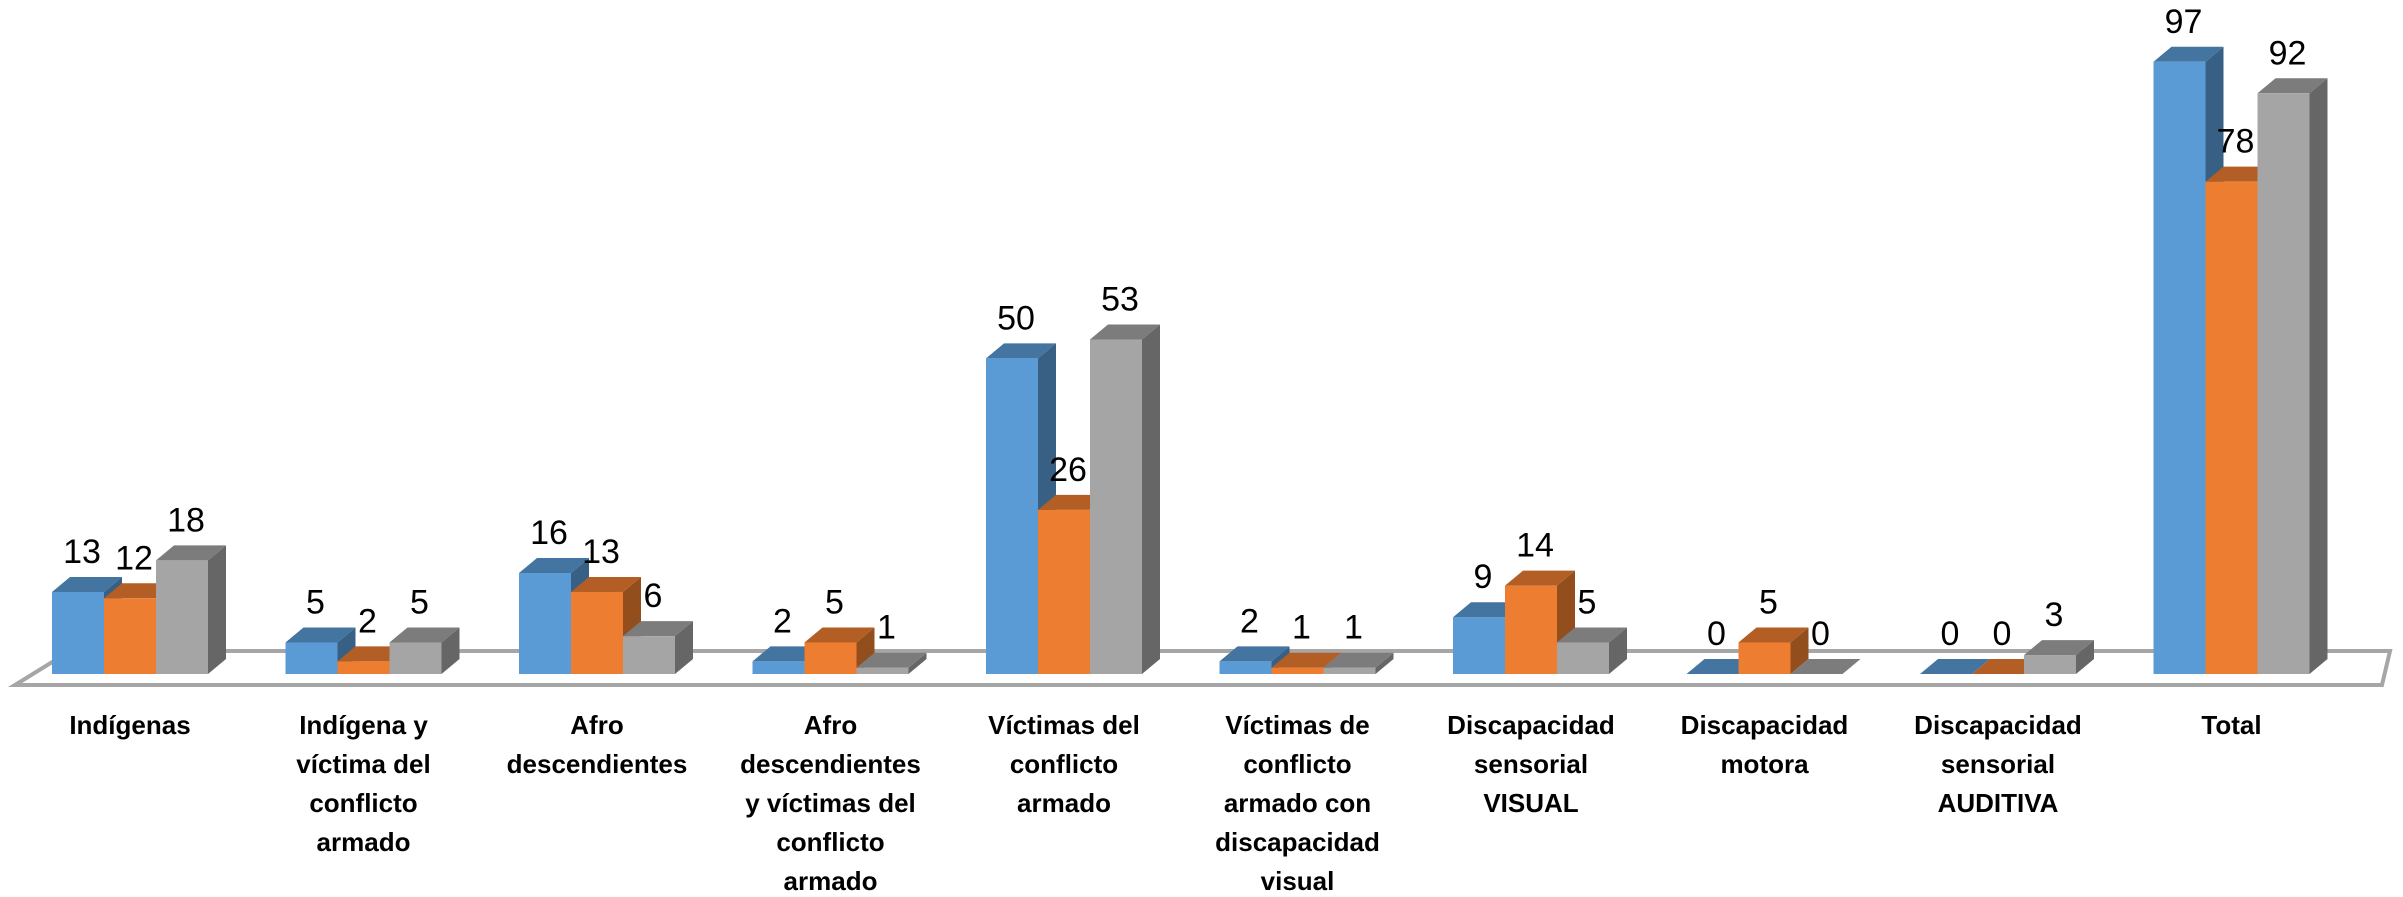  What do you see at coordinates (2231, 725) in the screenshot?
I see `x-tick-label: Total` at bounding box center [2231, 725].